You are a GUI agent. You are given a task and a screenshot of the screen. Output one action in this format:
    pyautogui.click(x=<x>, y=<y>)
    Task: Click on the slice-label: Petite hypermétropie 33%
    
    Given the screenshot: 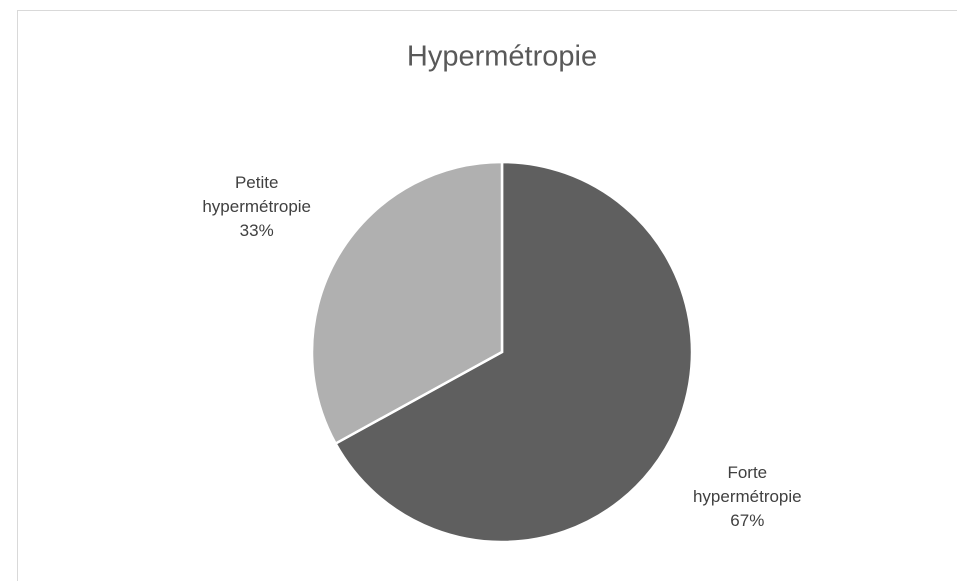 What is the action you would take?
    pyautogui.click(x=257, y=207)
    